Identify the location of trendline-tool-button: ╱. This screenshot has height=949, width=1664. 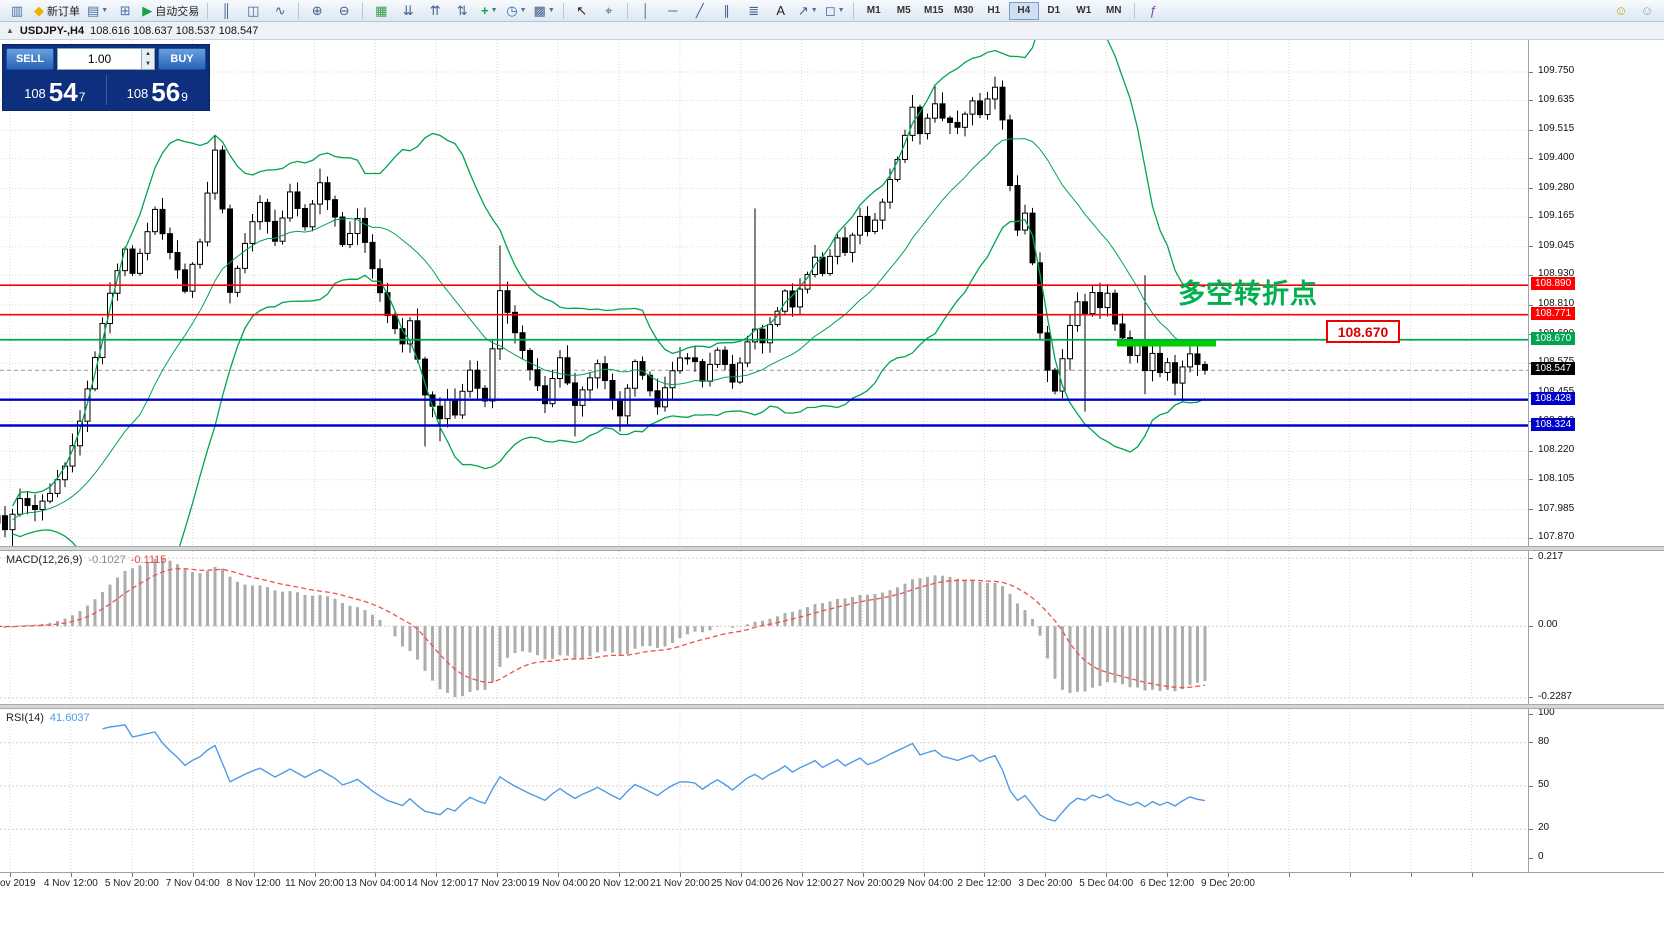
(700, 11).